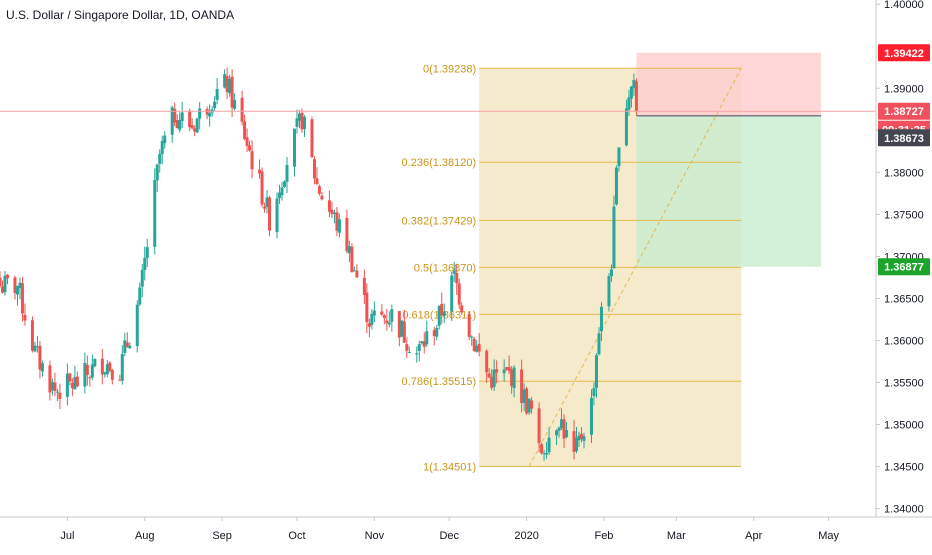 The height and width of the screenshot is (555, 932). I want to click on entry-price-badge-bg, so click(904, 138).